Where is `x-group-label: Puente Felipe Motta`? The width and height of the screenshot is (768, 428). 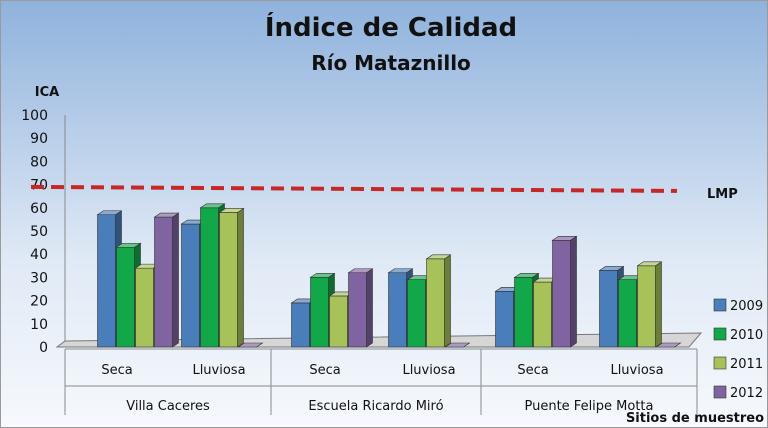 x-group-label: Puente Felipe Motta is located at coordinates (588, 406).